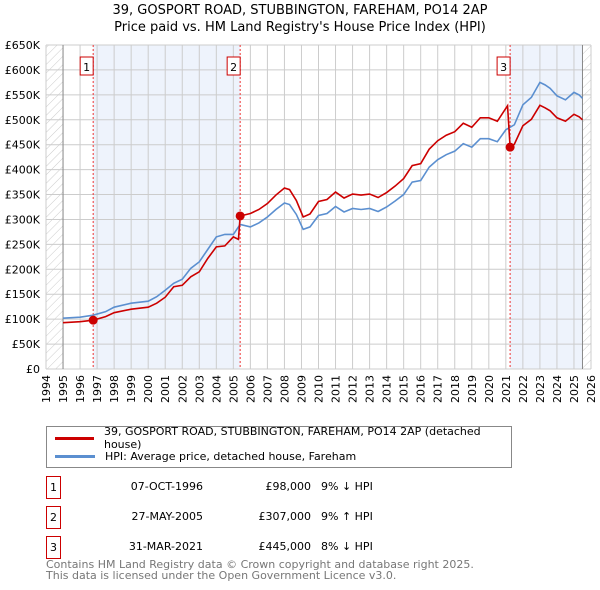  Describe the element at coordinates (148, 389) in the screenshot. I see `x-tick-label: 2000` at that location.